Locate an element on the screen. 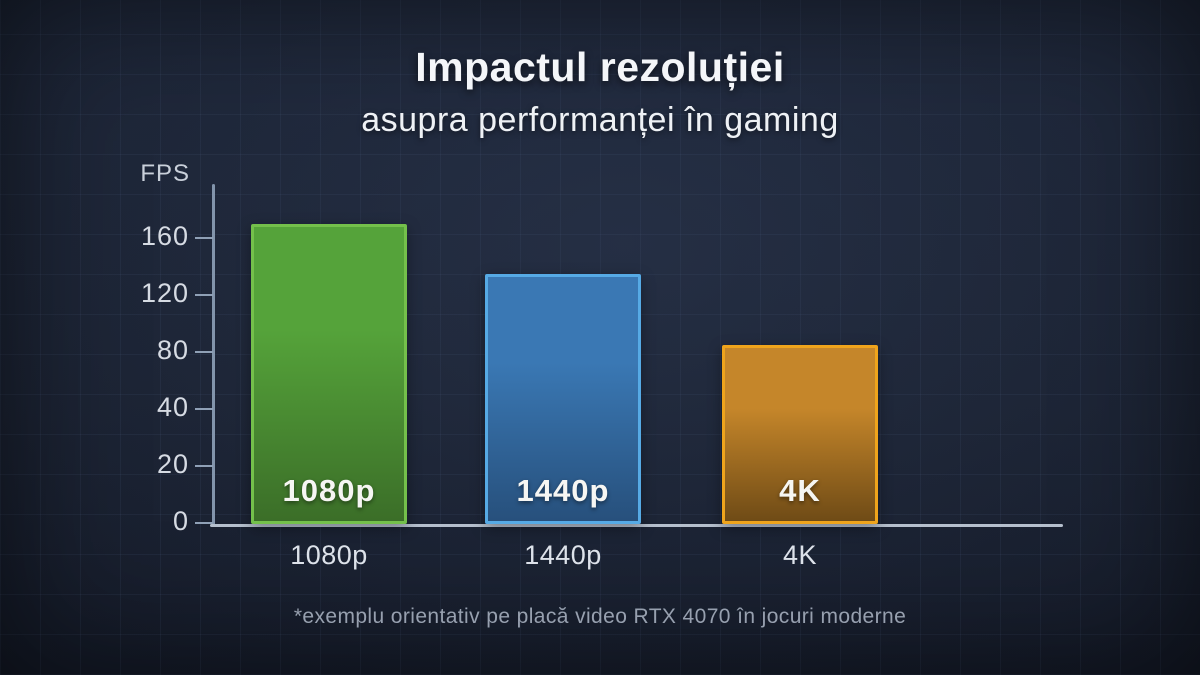  bar-value-label: 1080p is located at coordinates (329, 490).